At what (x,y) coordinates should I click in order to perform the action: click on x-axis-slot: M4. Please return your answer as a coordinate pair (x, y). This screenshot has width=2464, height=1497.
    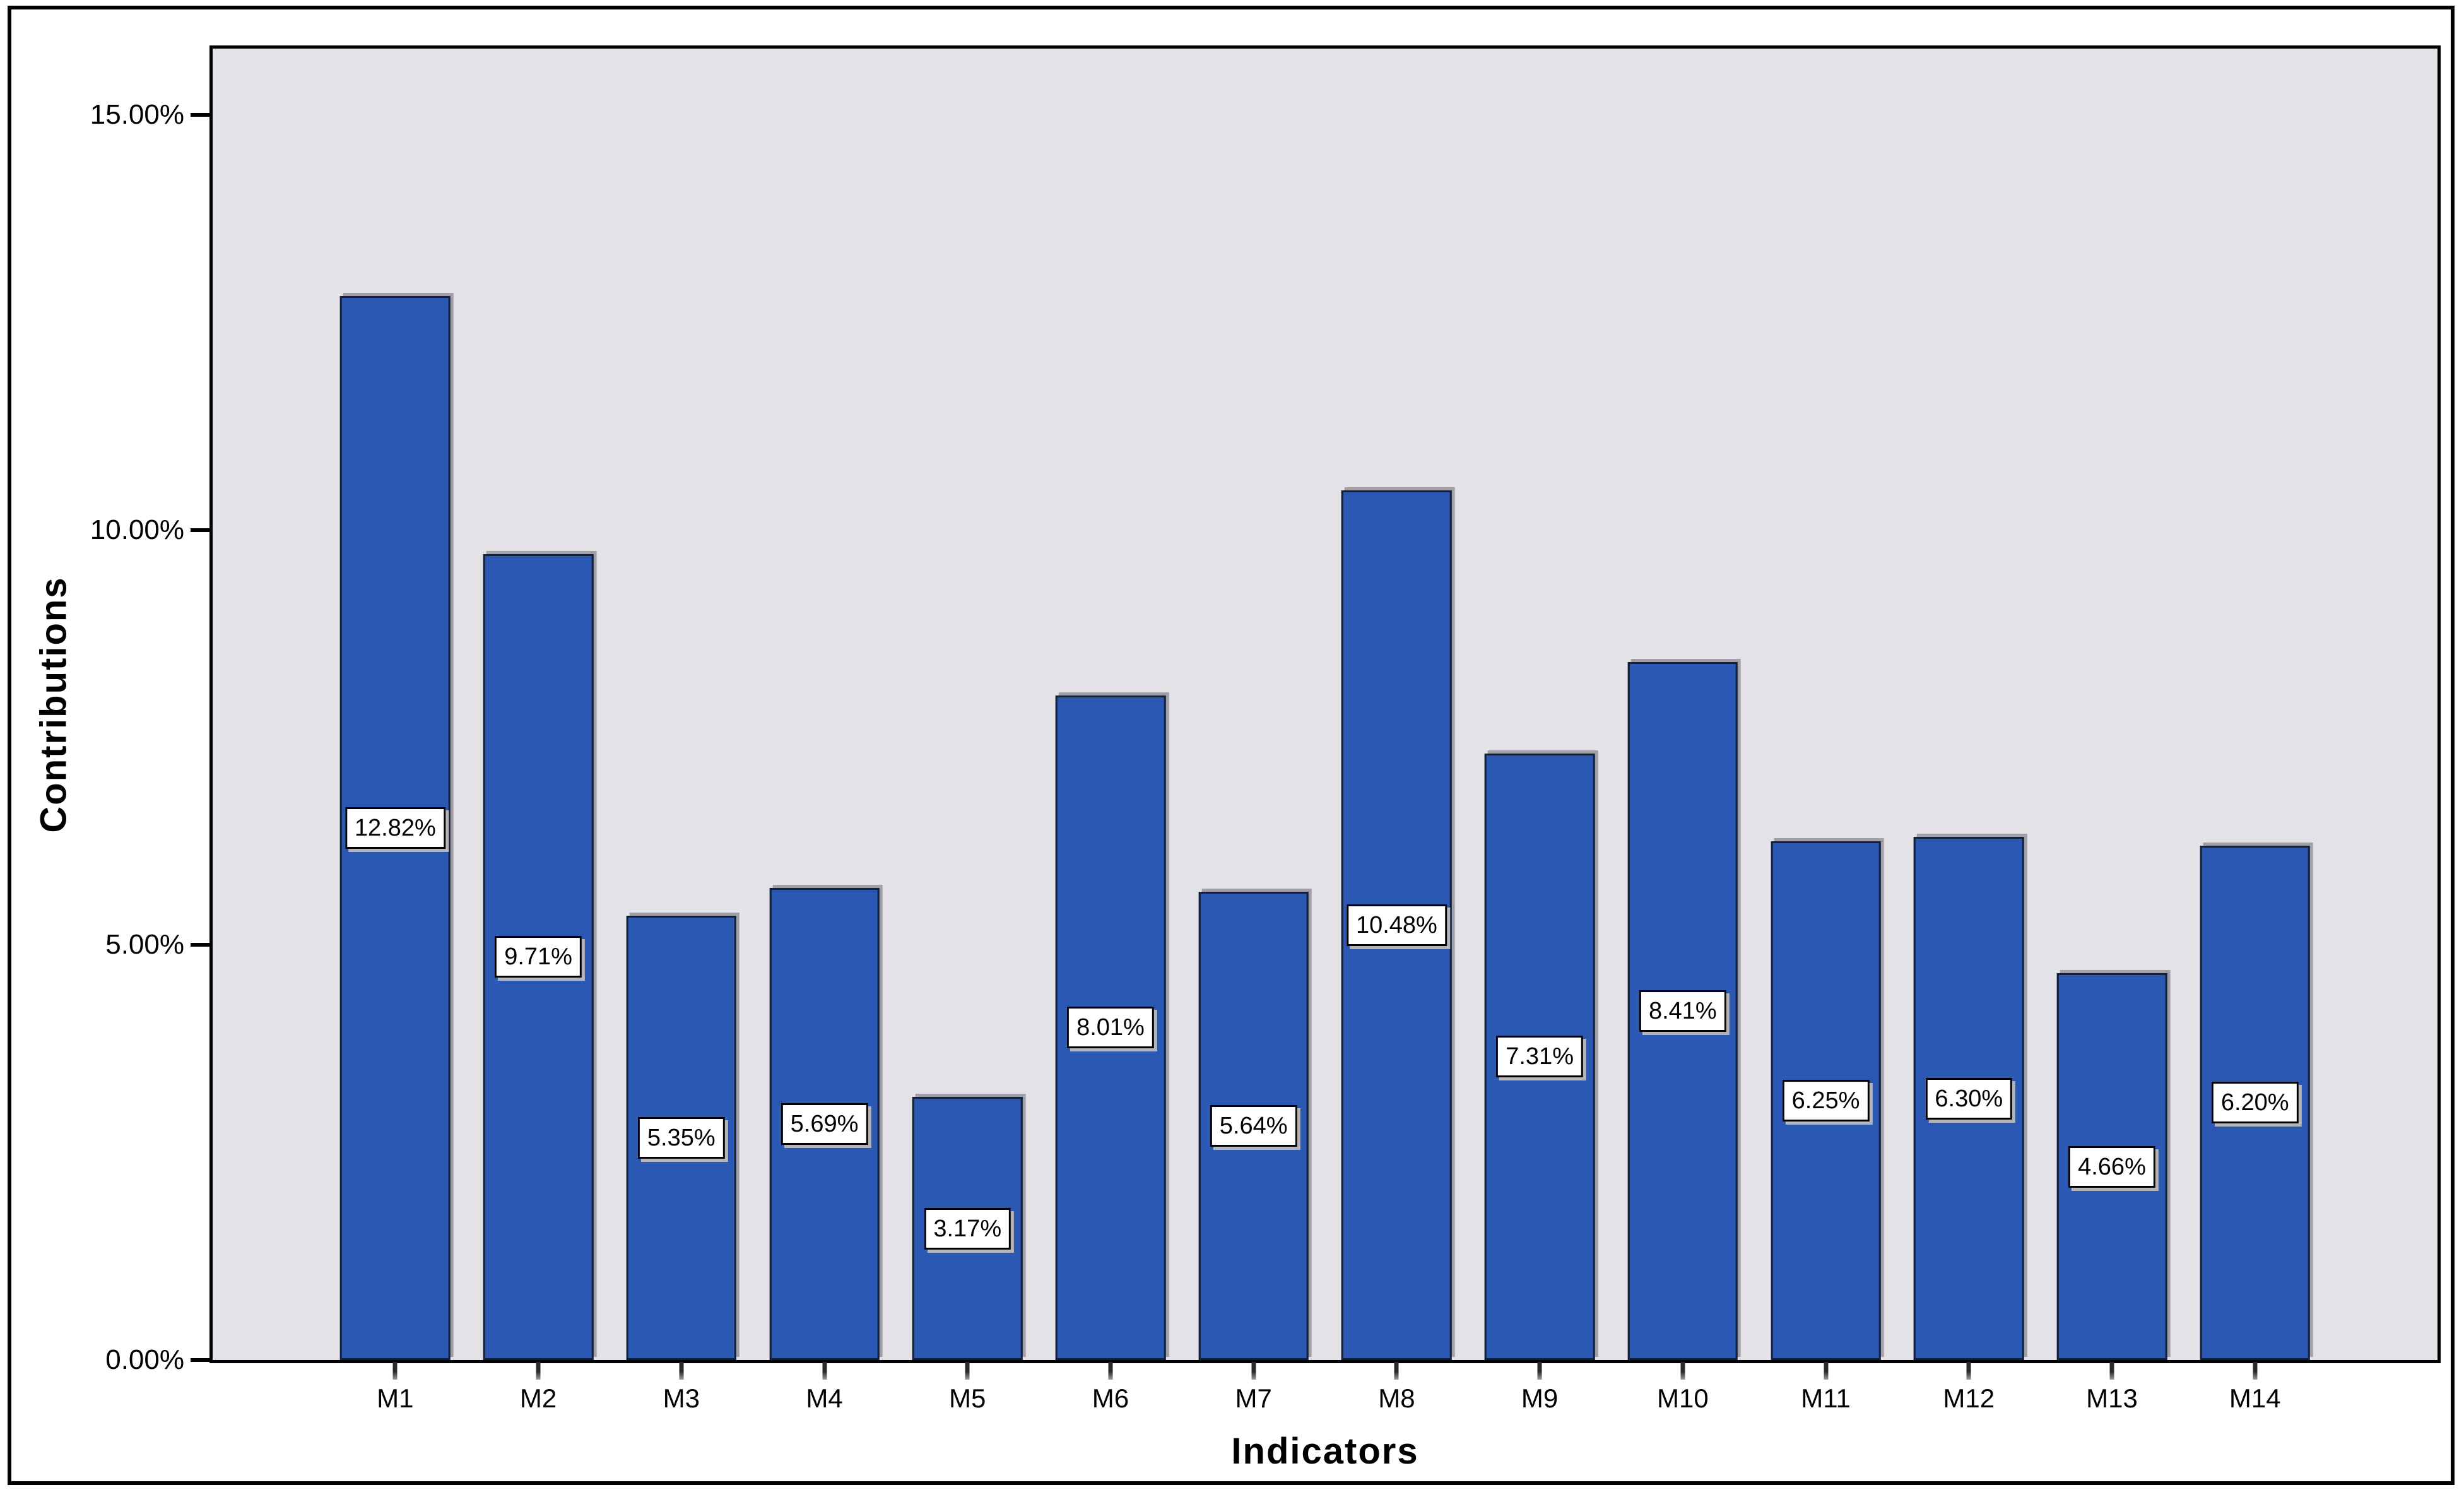
    Looking at the image, I should click on (825, 1406).